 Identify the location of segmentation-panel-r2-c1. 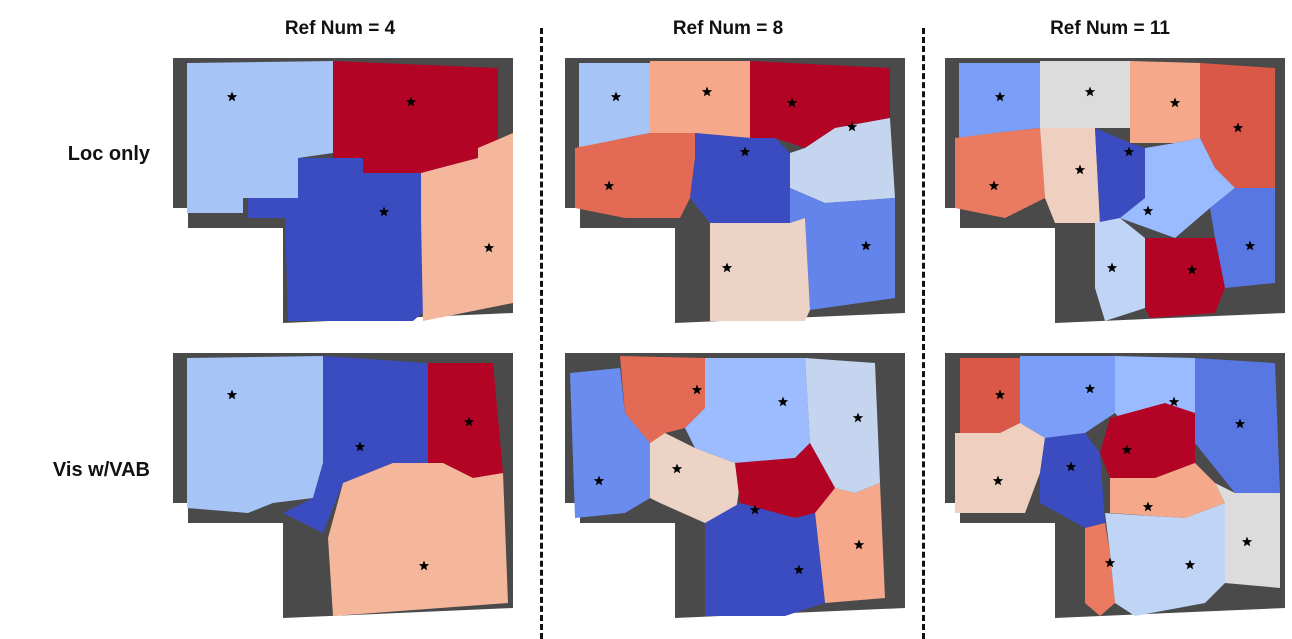
(343, 485).